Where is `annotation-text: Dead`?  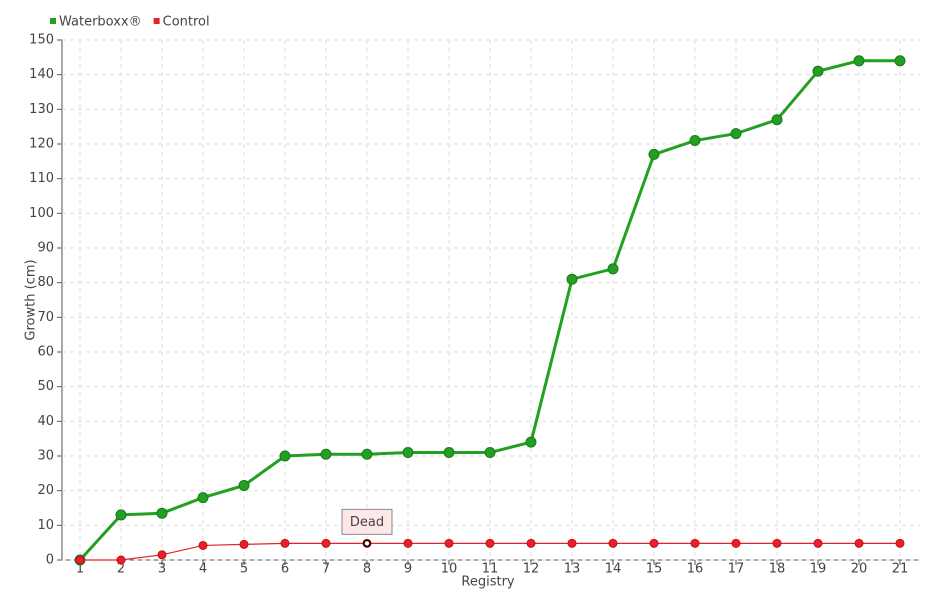 annotation-text: Dead is located at coordinates (367, 522).